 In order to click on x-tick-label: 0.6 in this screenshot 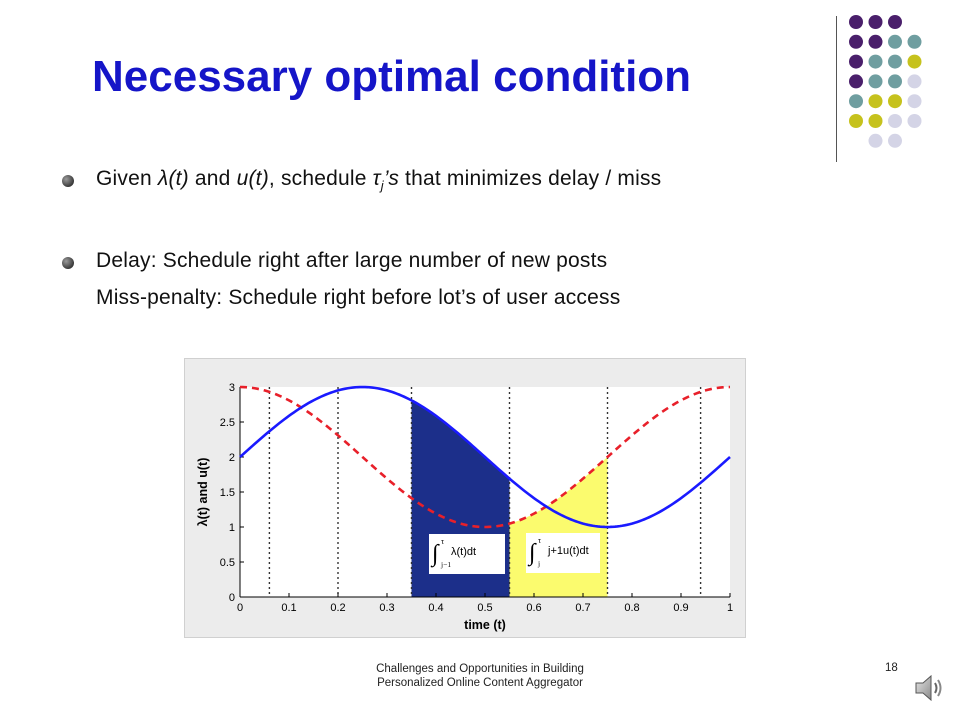, I will do `click(533, 608)`.